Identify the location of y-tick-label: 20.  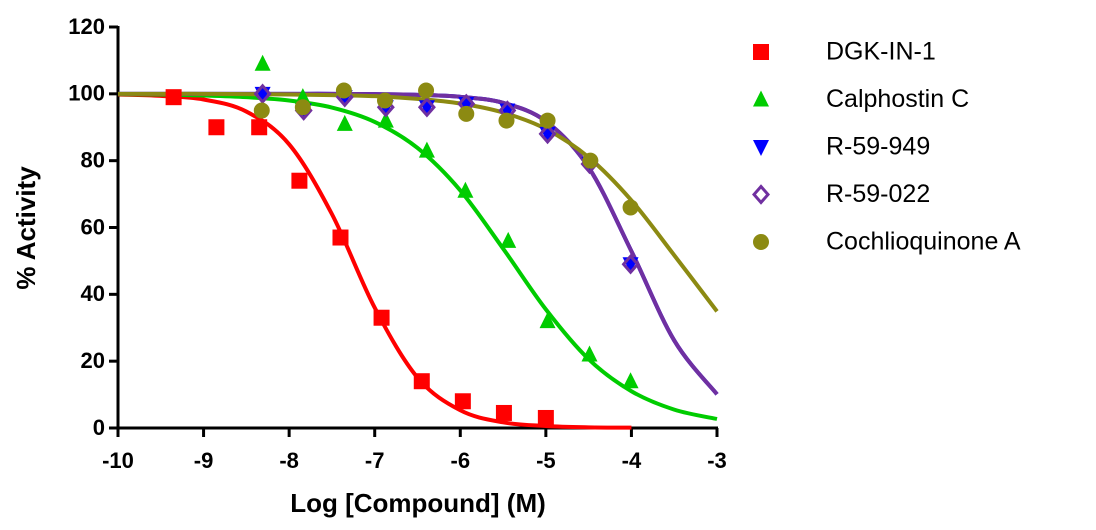
(93, 360).